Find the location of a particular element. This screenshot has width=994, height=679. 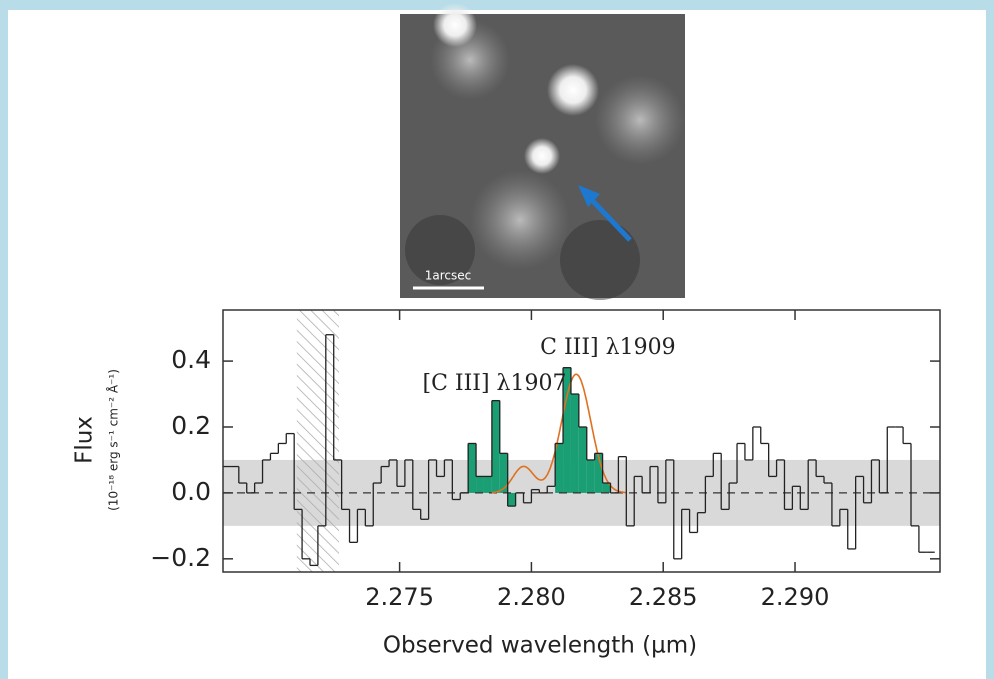

sky-image: 1arcsec is located at coordinates (542, 151).